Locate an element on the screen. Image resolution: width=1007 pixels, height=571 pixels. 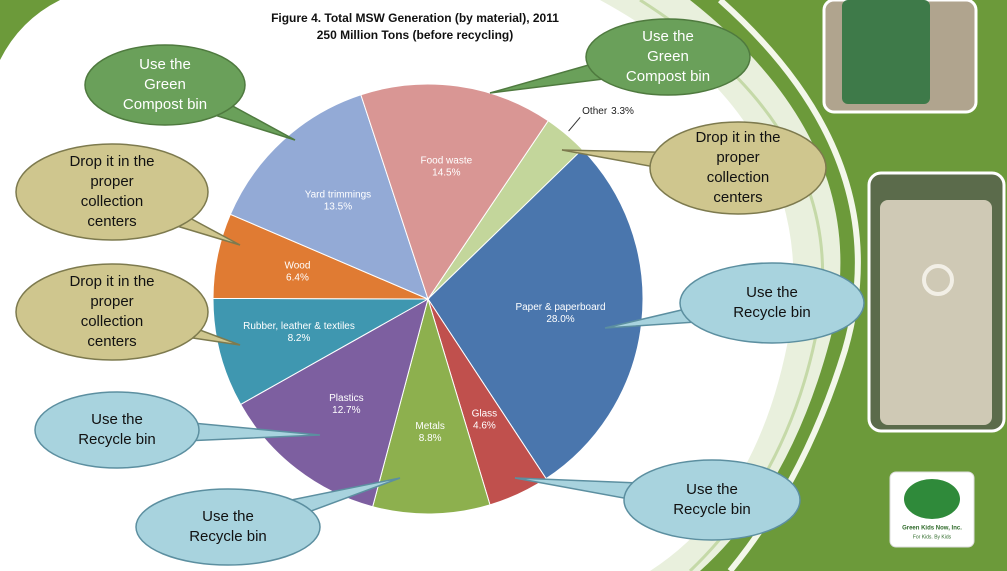
slice-label: Rubber, leather & textiles is located at coordinates (299, 326).